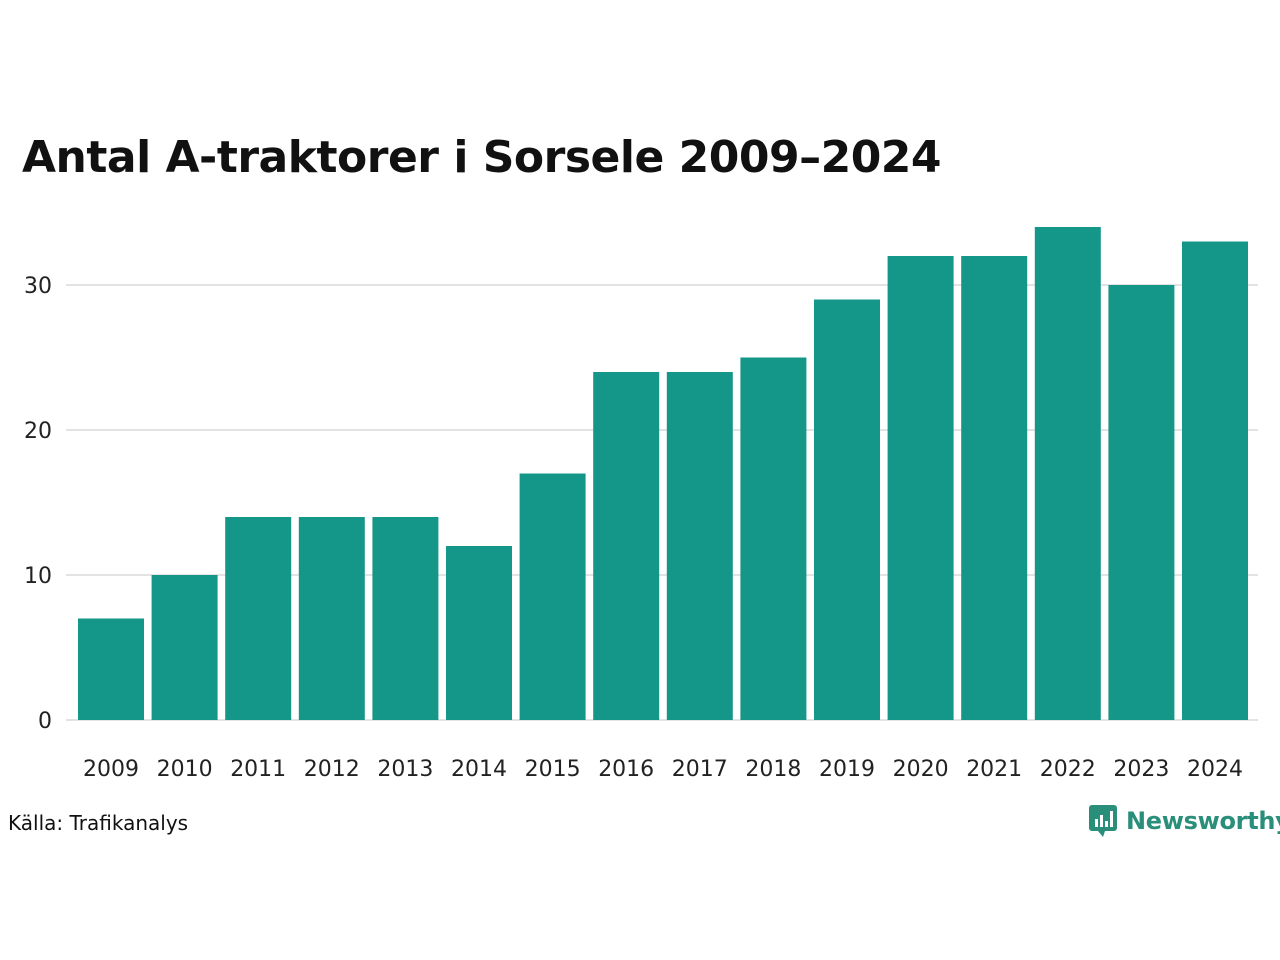 This screenshot has height=960, width=1280. I want to click on x-tick-label: 2024, so click(1215, 769).